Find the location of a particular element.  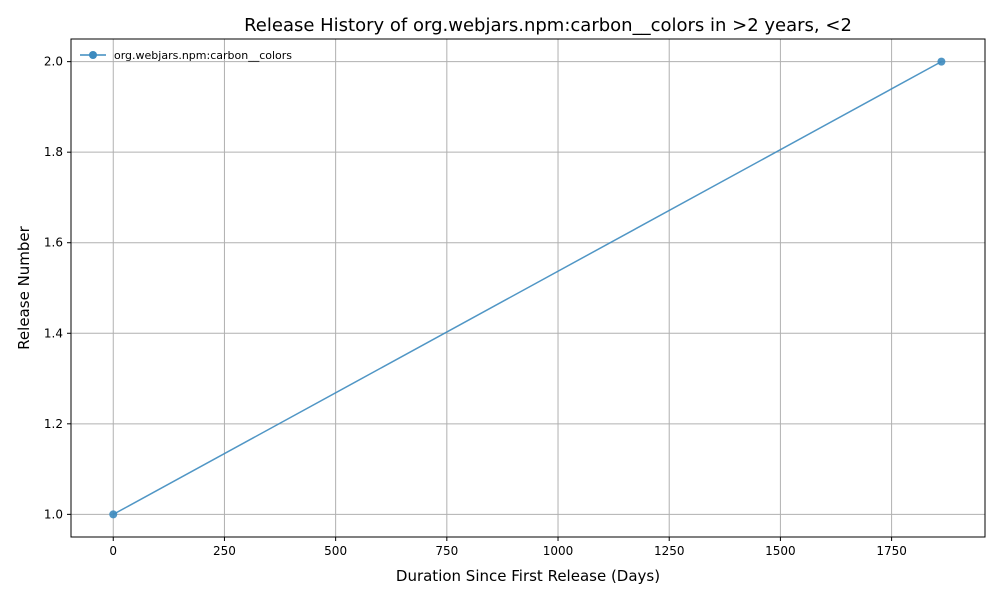

y-tick-label: 2.0 is located at coordinates (53, 62).